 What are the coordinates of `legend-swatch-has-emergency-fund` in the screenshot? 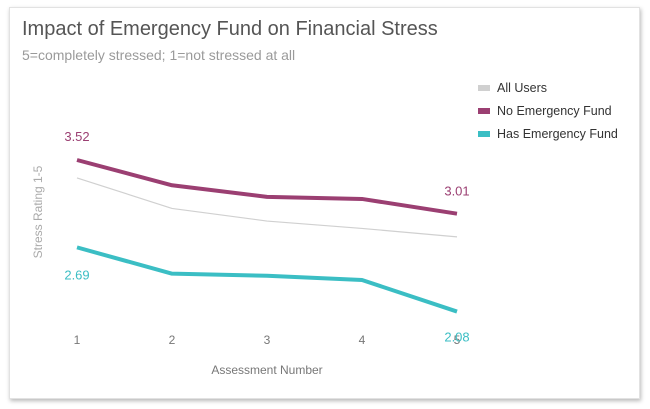 It's located at (484, 134).